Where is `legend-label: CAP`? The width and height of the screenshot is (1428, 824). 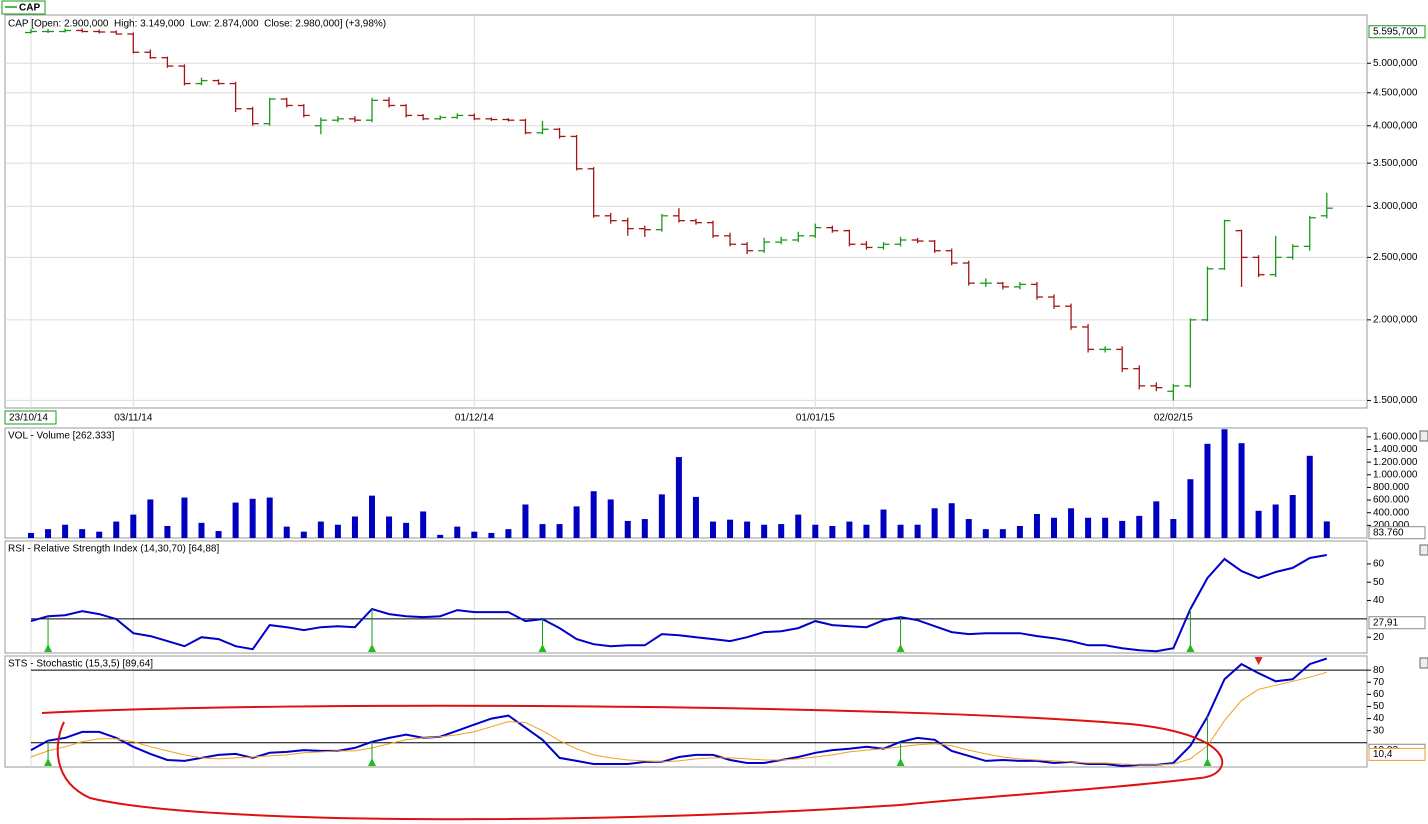
legend-label: CAP is located at coordinates (29, 8).